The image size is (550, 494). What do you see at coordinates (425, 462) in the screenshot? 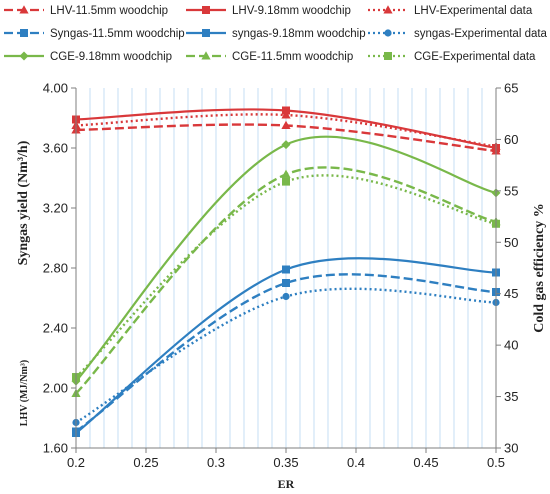
I see `x-tick-label: 0.45` at bounding box center [425, 462].